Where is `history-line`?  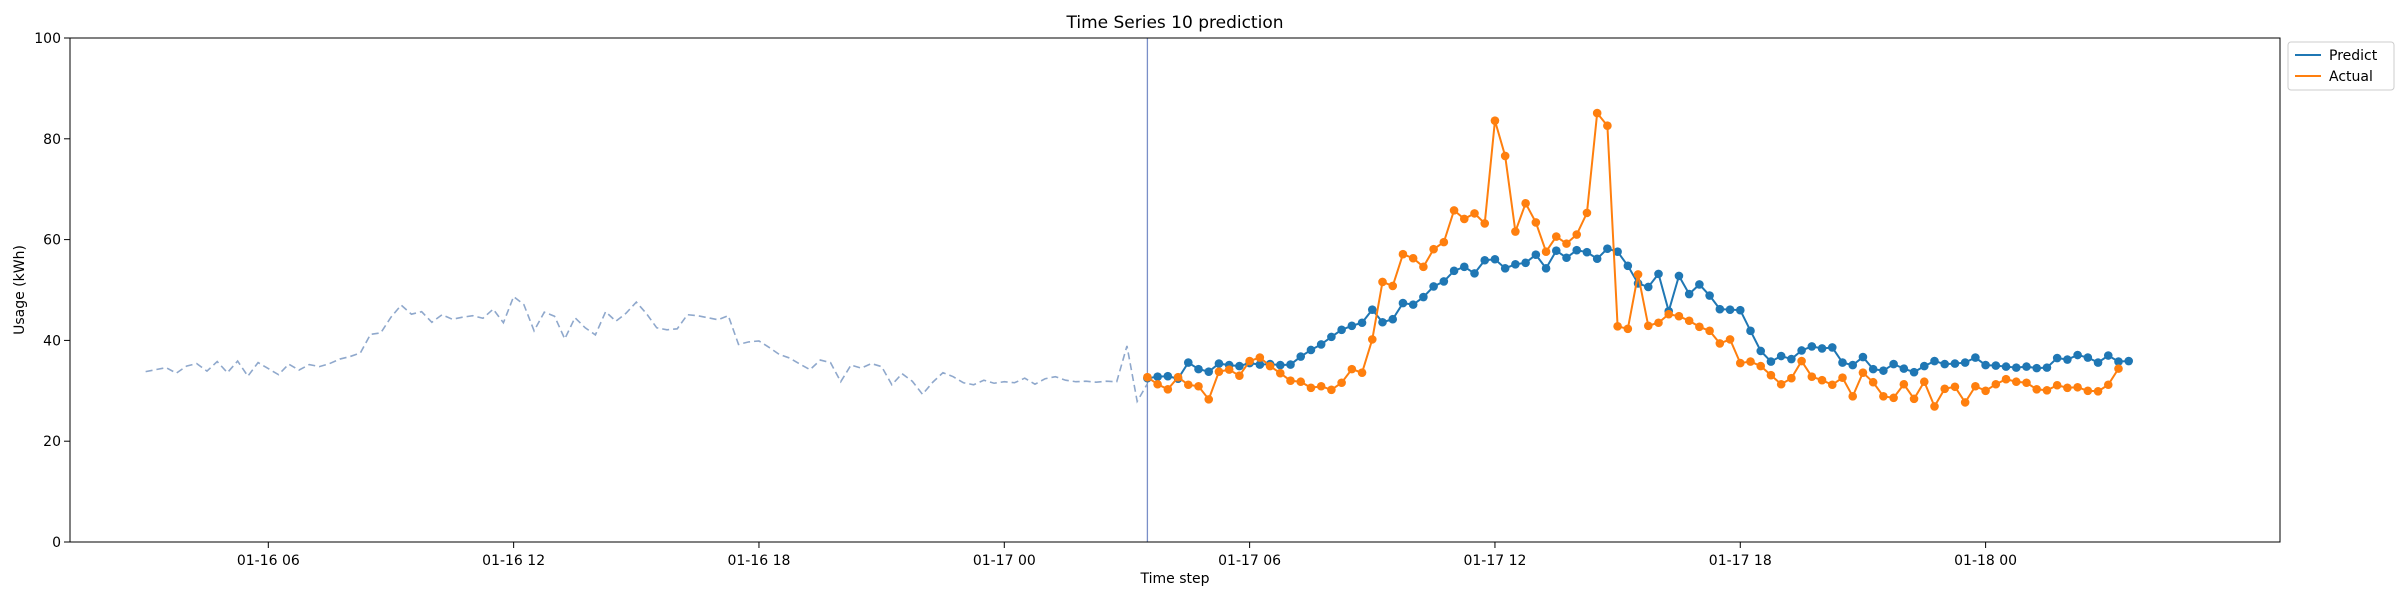 history-line is located at coordinates (647, 349).